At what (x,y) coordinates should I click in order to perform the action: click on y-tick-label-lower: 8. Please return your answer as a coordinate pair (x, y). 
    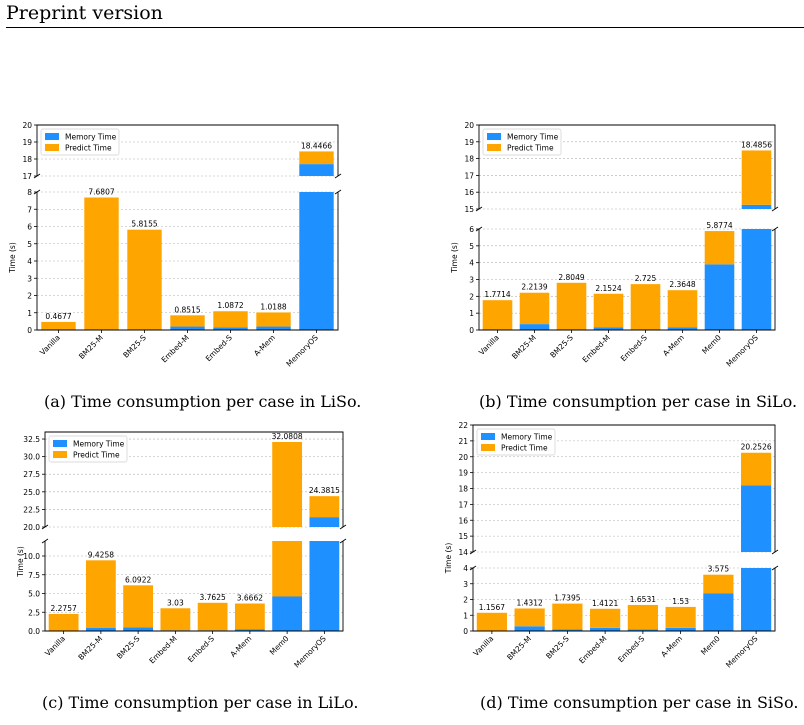
    Looking at the image, I should click on (29, 192).